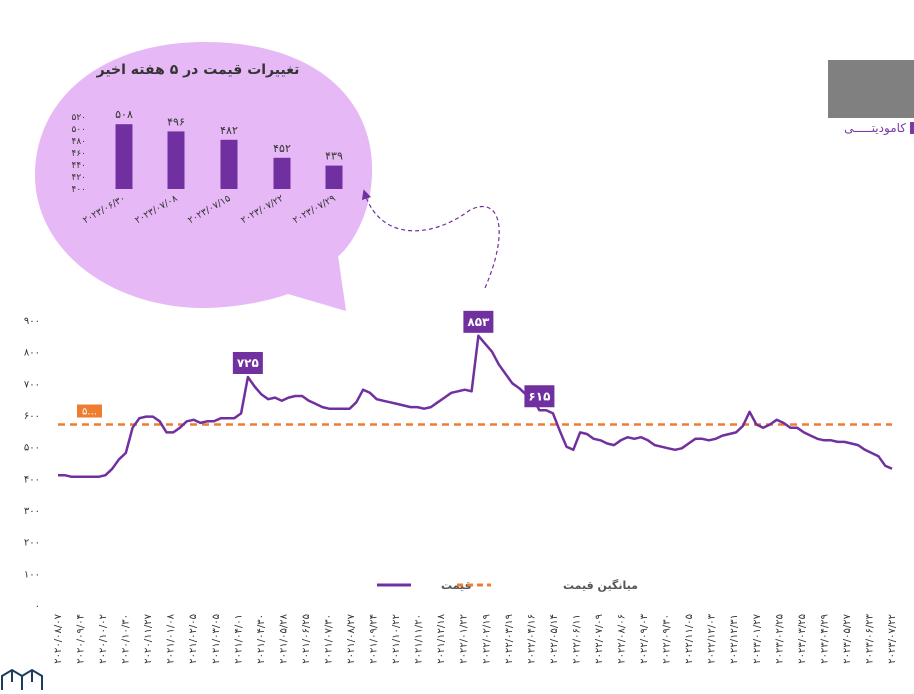 This screenshot has width=914, height=694. What do you see at coordinates (779, 639) in the screenshot?
I see `x-tick-label: ۲۰۲۳/۰۲/۲۵` at bounding box center [779, 639].